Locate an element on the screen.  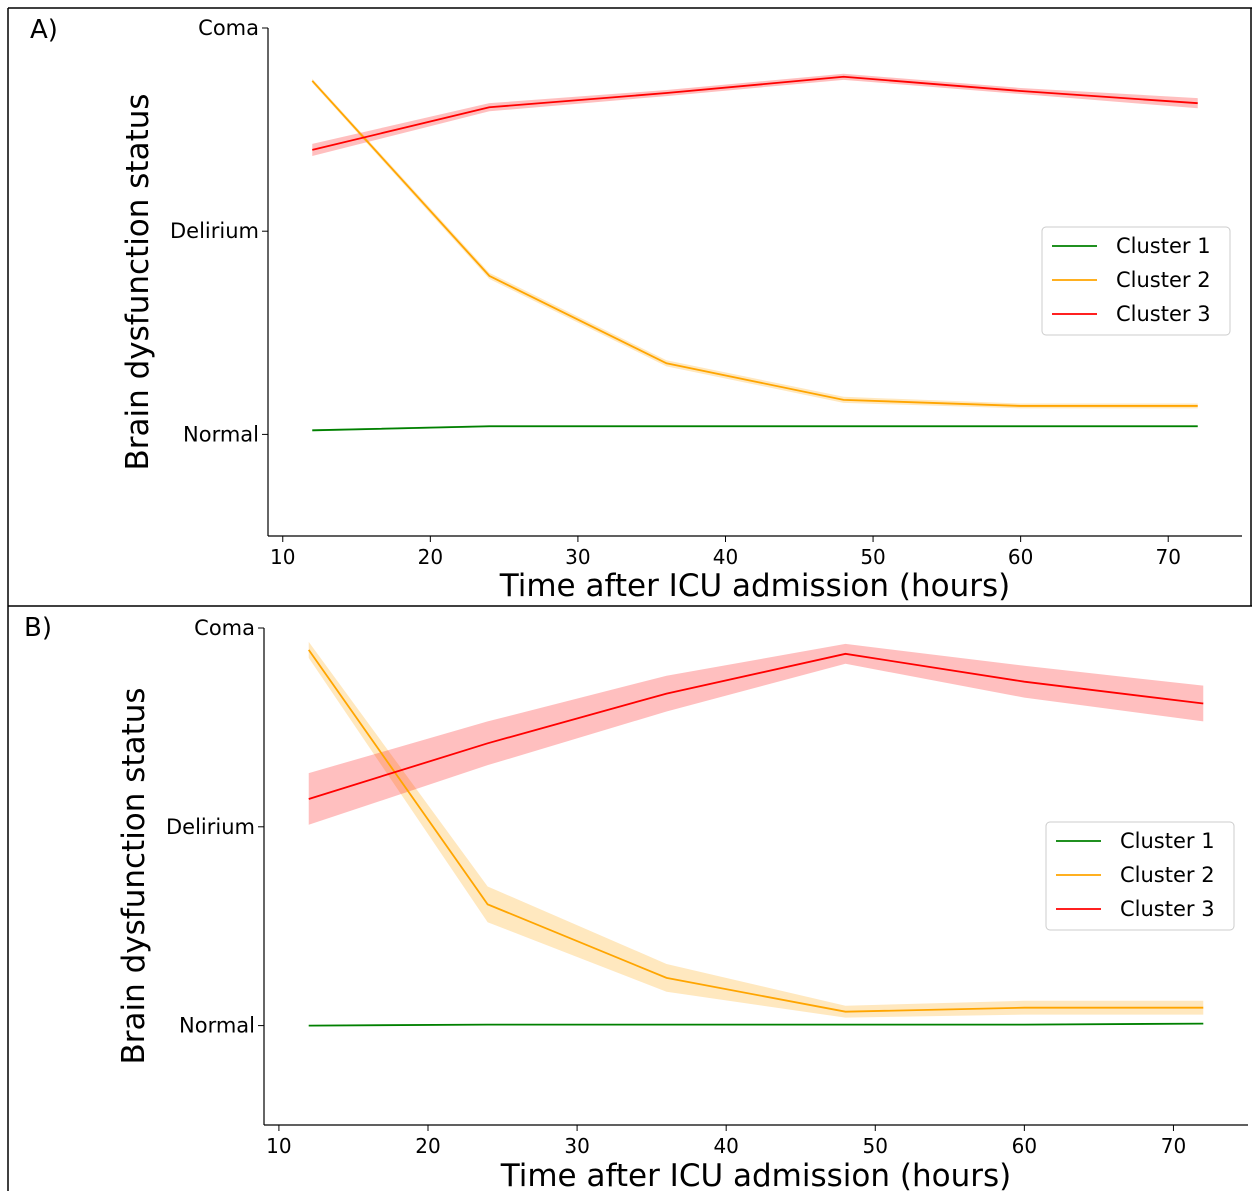
panel-label: B) is located at coordinates (38, 628).